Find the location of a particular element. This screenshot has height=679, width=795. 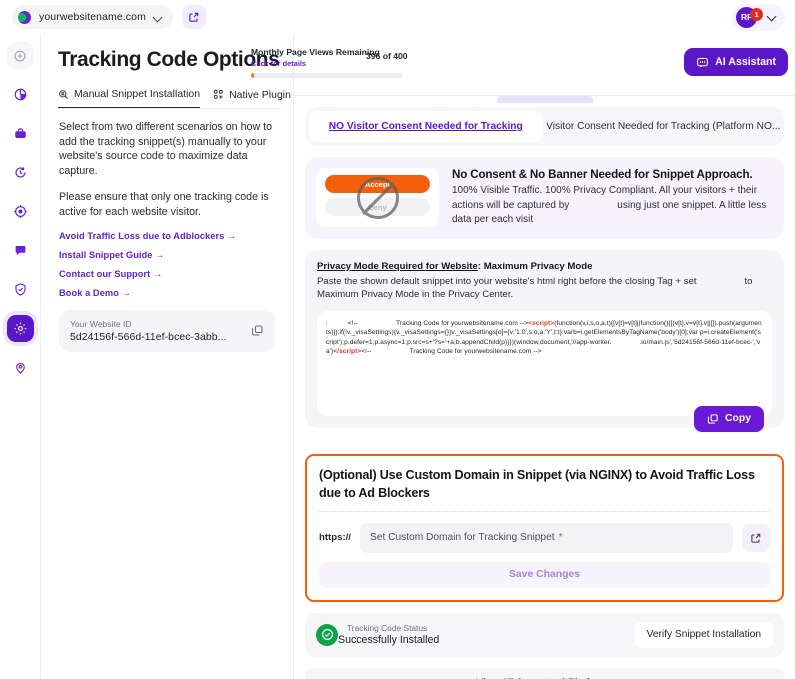

verify-snippet-installation-button: Verify Snippet Installation is located at coordinates (703, 634).